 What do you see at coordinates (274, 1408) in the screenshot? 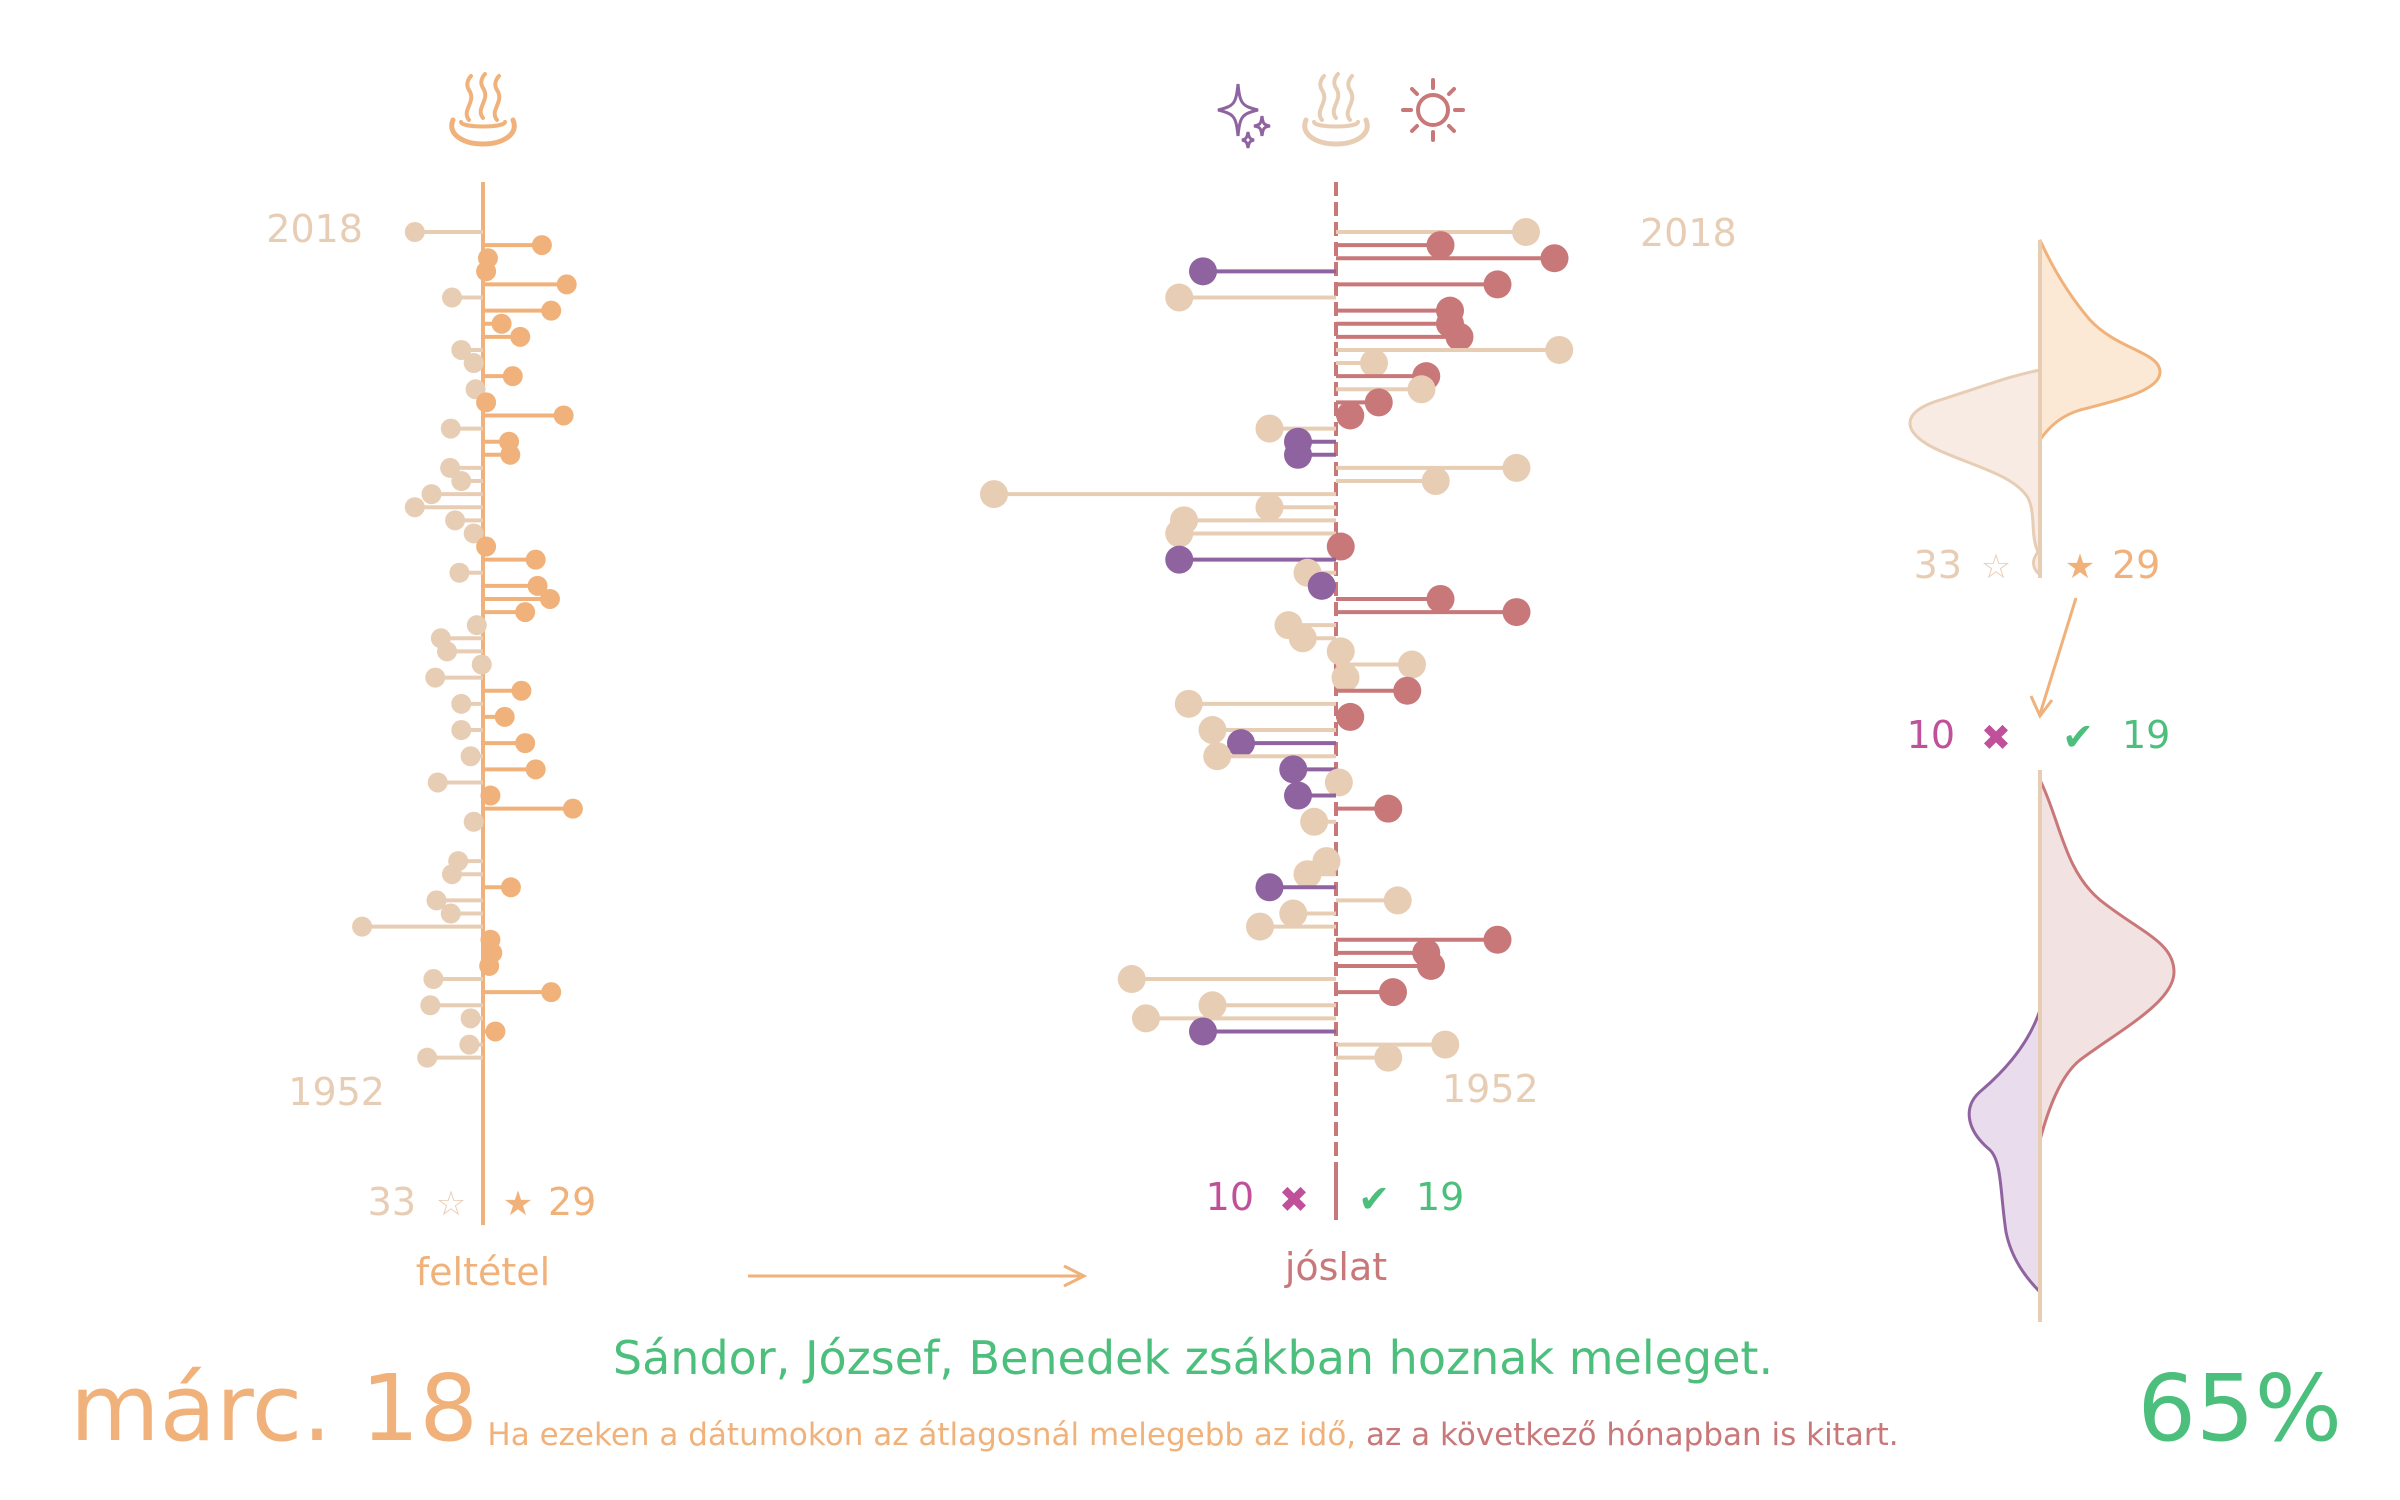
I see `date-label: márc. 18` at bounding box center [274, 1408].